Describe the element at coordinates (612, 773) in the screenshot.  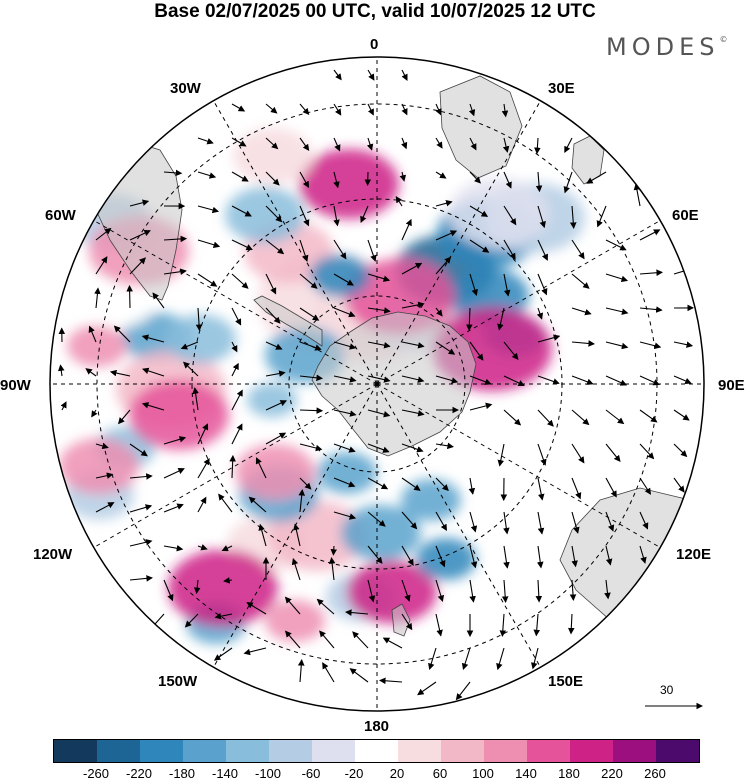
I see `colorbar-tick-label: 220` at that location.